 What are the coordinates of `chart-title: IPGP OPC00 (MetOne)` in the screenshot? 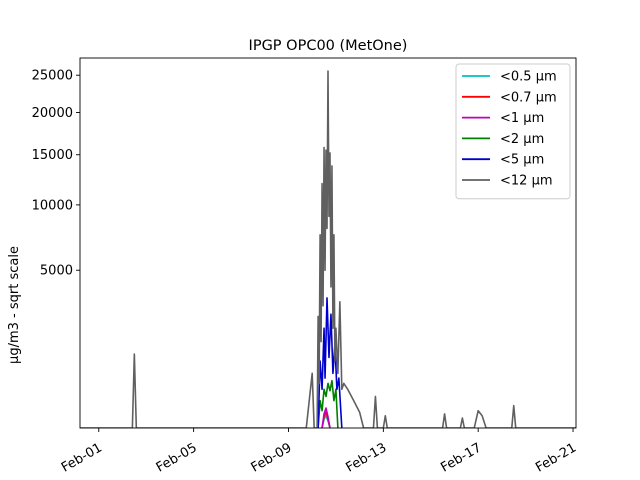 It's located at (328, 46).